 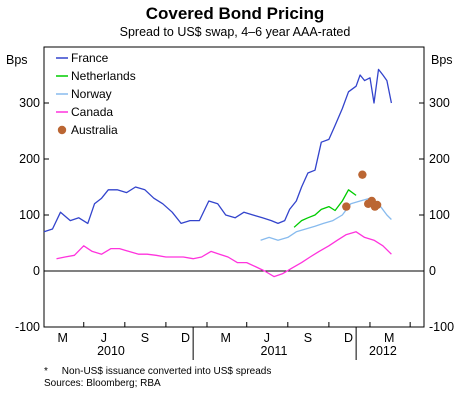 I want to click on legend: France Netherlands Norway Canada Australia, so click(x=96, y=94).